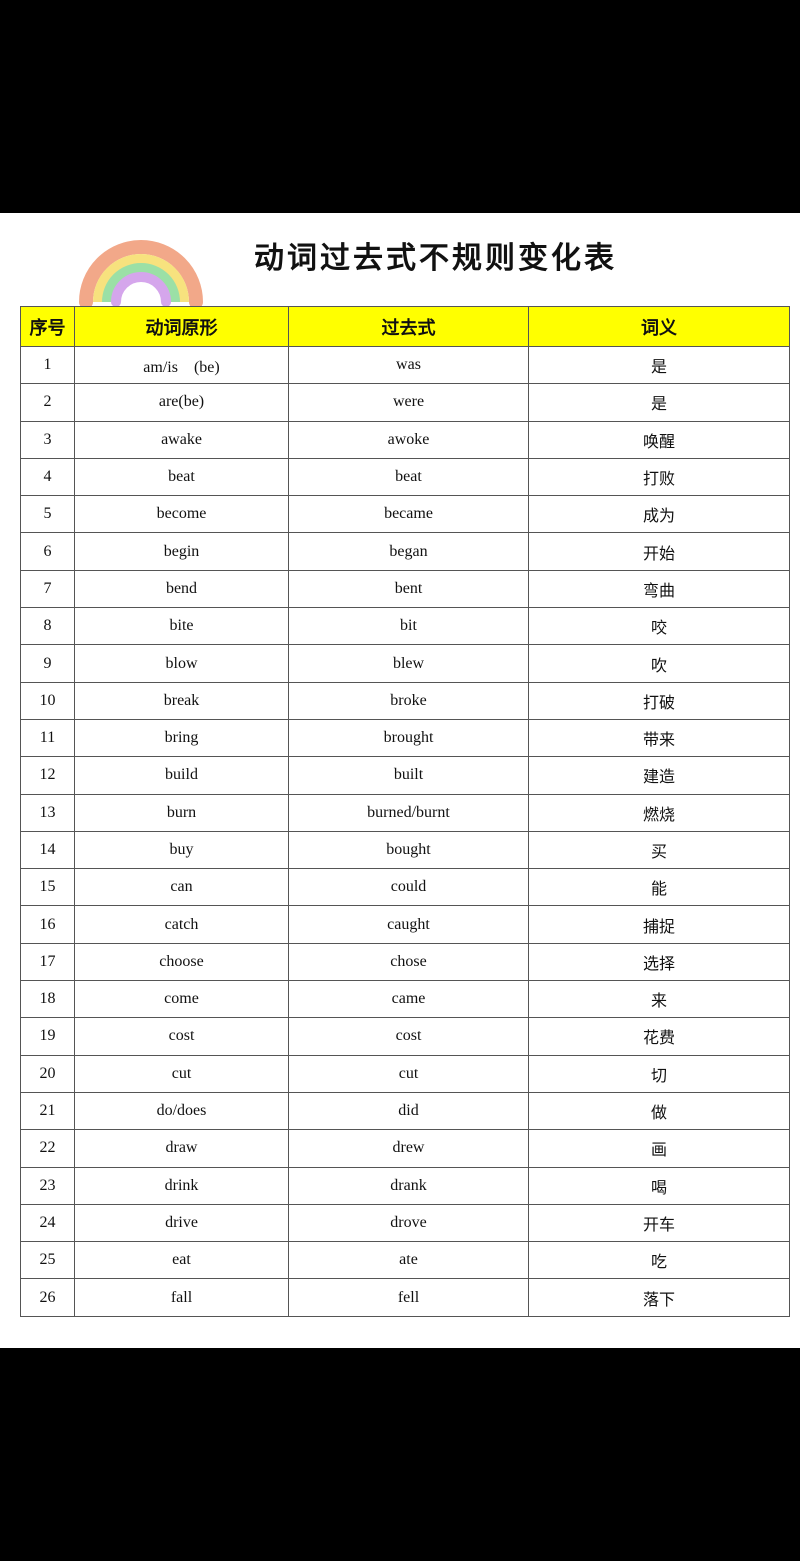 This screenshot has height=1561, width=800. What do you see at coordinates (405, 962) in the screenshot?
I see `table-row: 17 choose chose 选择` at bounding box center [405, 962].